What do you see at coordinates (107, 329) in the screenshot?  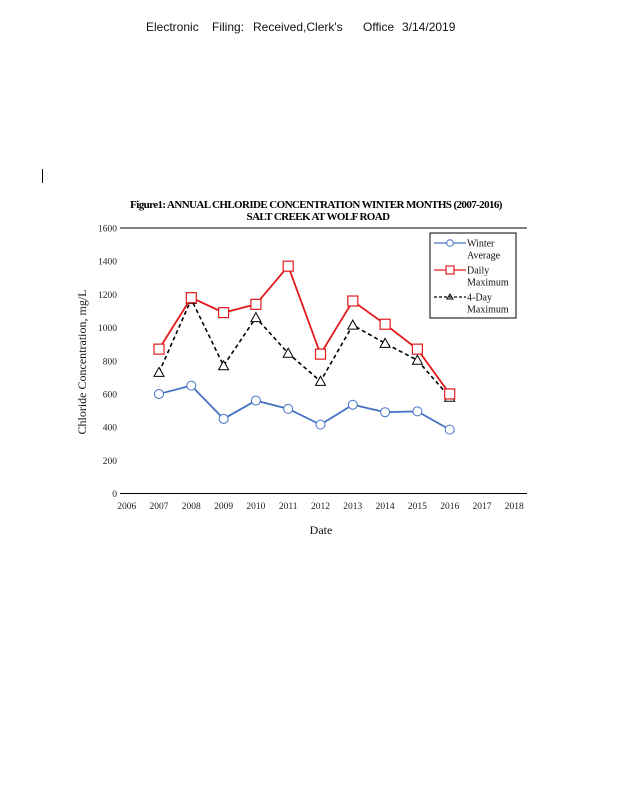 I see `y-tick-label: 1000` at bounding box center [107, 329].